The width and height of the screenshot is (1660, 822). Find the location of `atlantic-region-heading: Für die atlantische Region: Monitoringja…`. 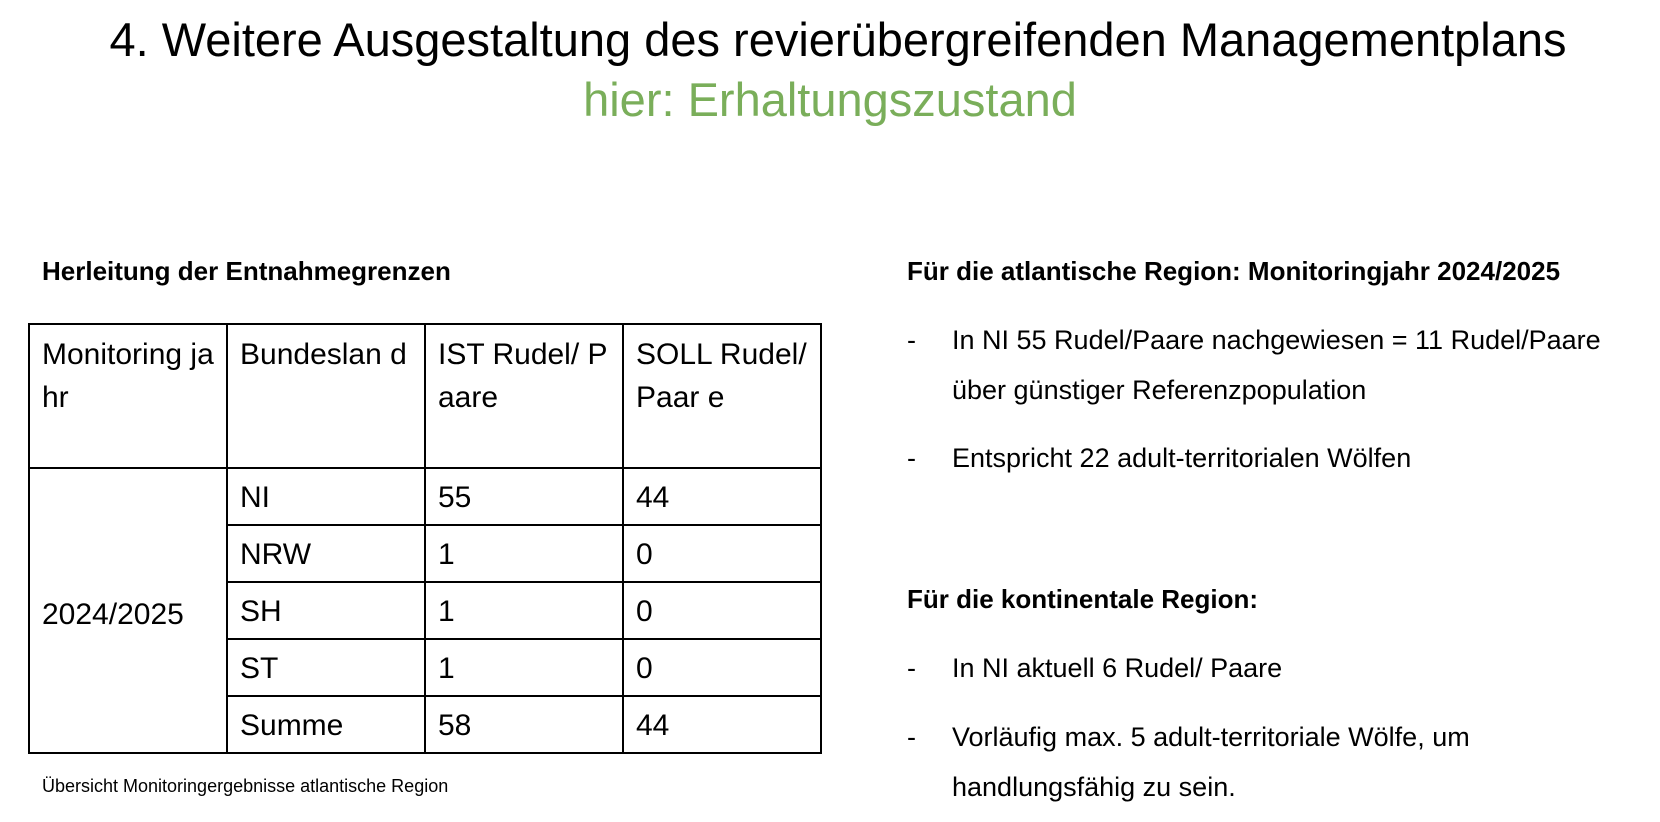

atlantic-region-heading: Für die atlantische Region: Monitoringja… is located at coordinates (1234, 271).